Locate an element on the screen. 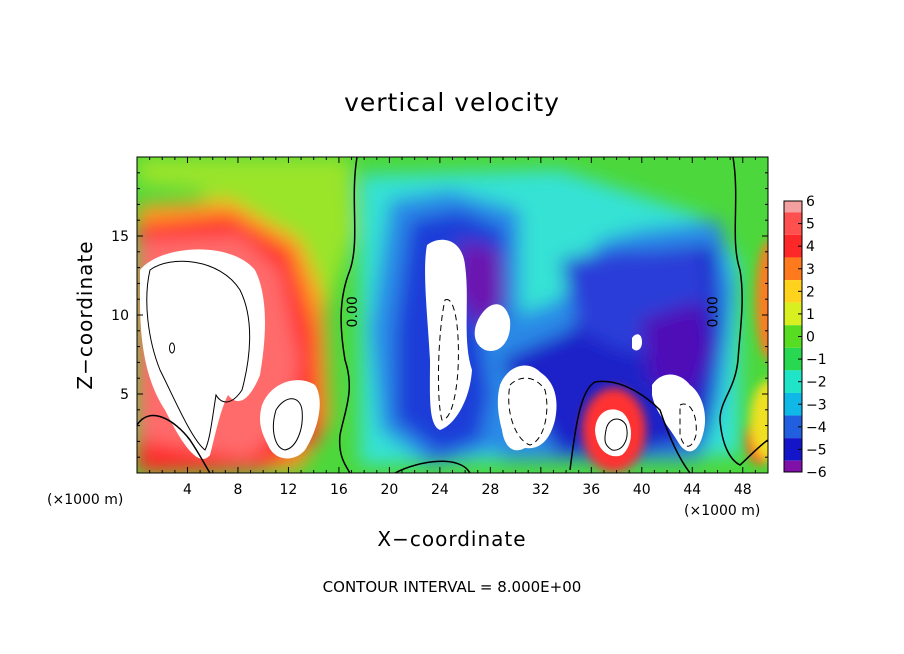 The image size is (904, 654). colorbar-tick-label: 3 is located at coordinates (810, 270).